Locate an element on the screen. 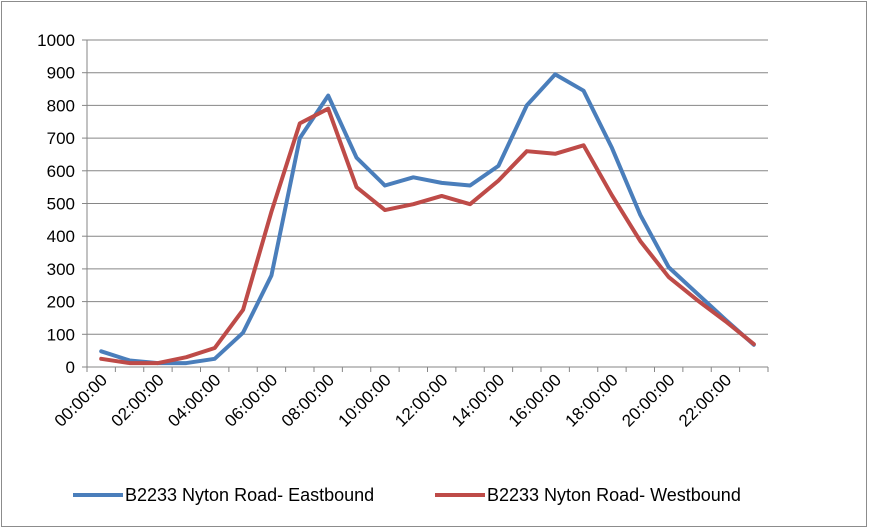 This screenshot has width=870, height=530. x-tick-label: 02:00:00 is located at coordinates (138, 400).